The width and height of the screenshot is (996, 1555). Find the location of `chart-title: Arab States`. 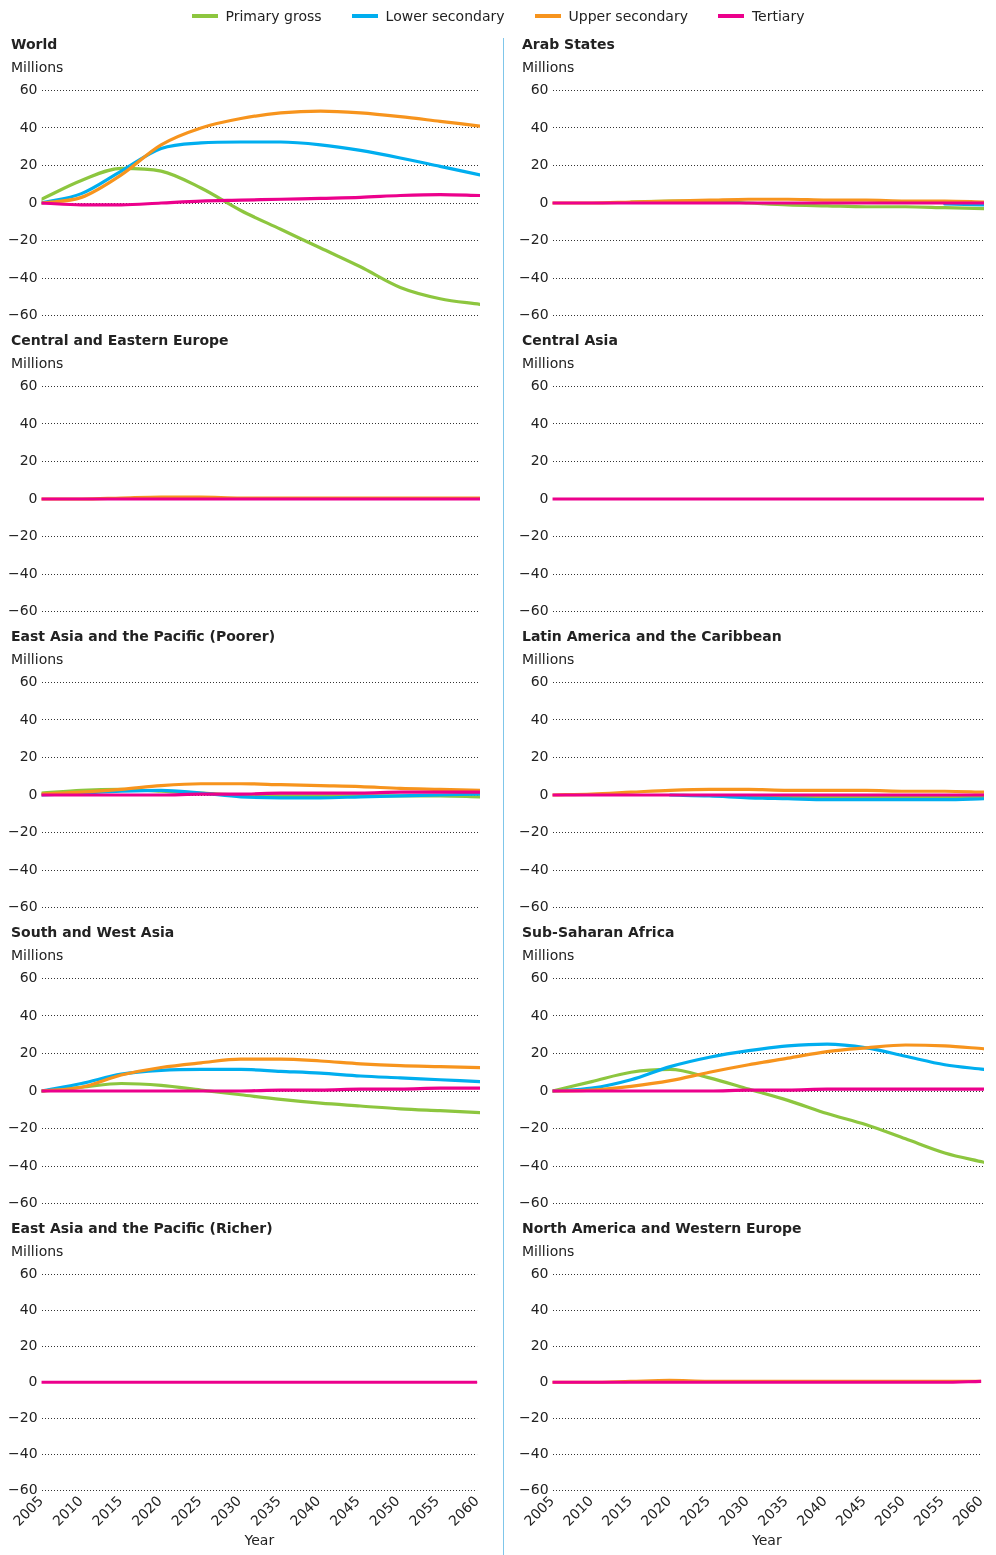

chart-title: Arab States is located at coordinates (568, 44).